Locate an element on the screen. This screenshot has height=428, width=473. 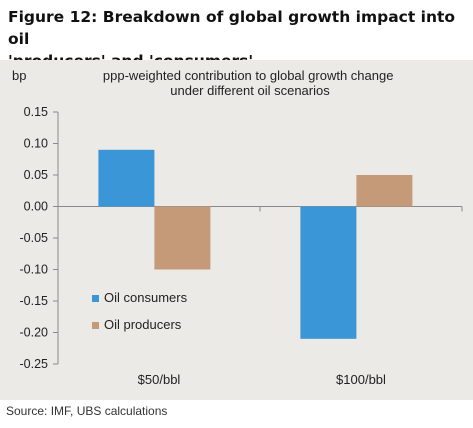
y-tick-label: -0.25 is located at coordinates (34, 364).